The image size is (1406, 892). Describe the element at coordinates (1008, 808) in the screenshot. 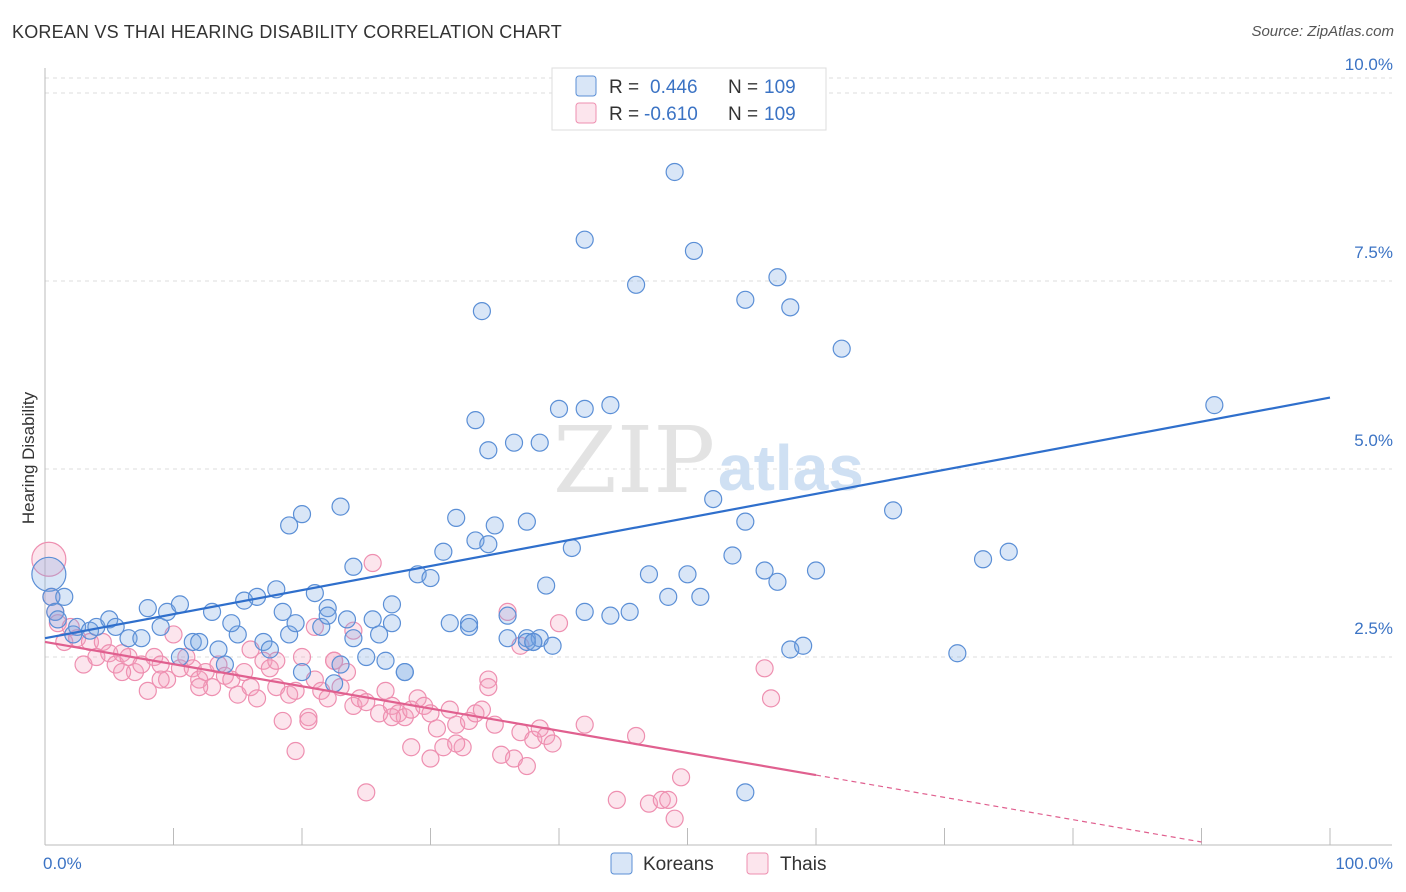

I see `thais-trend-extension` at that location.